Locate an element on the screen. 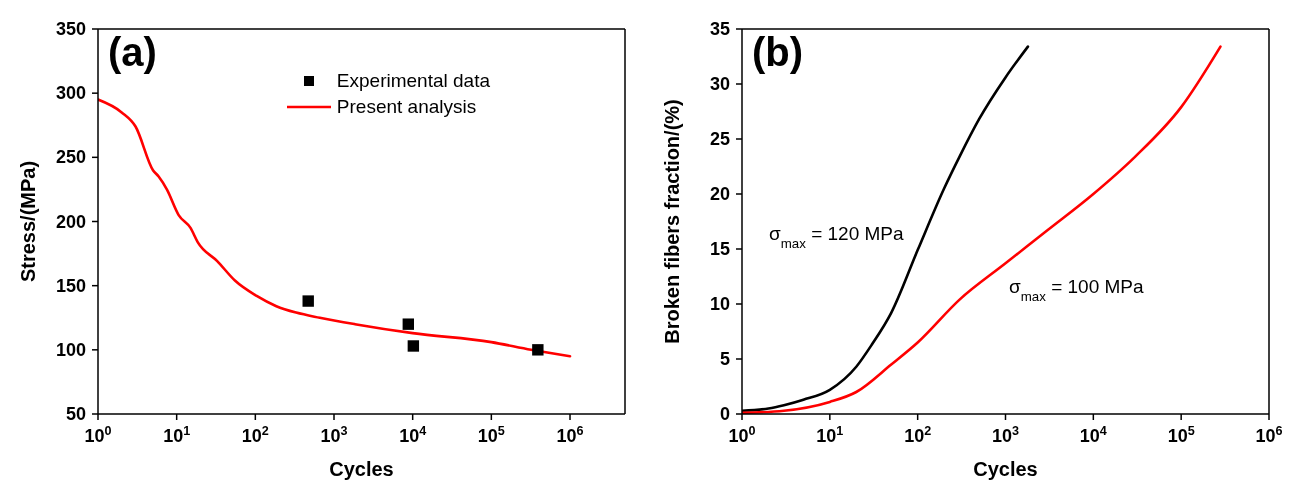  legend-label: Experimental data is located at coordinates (413, 81).